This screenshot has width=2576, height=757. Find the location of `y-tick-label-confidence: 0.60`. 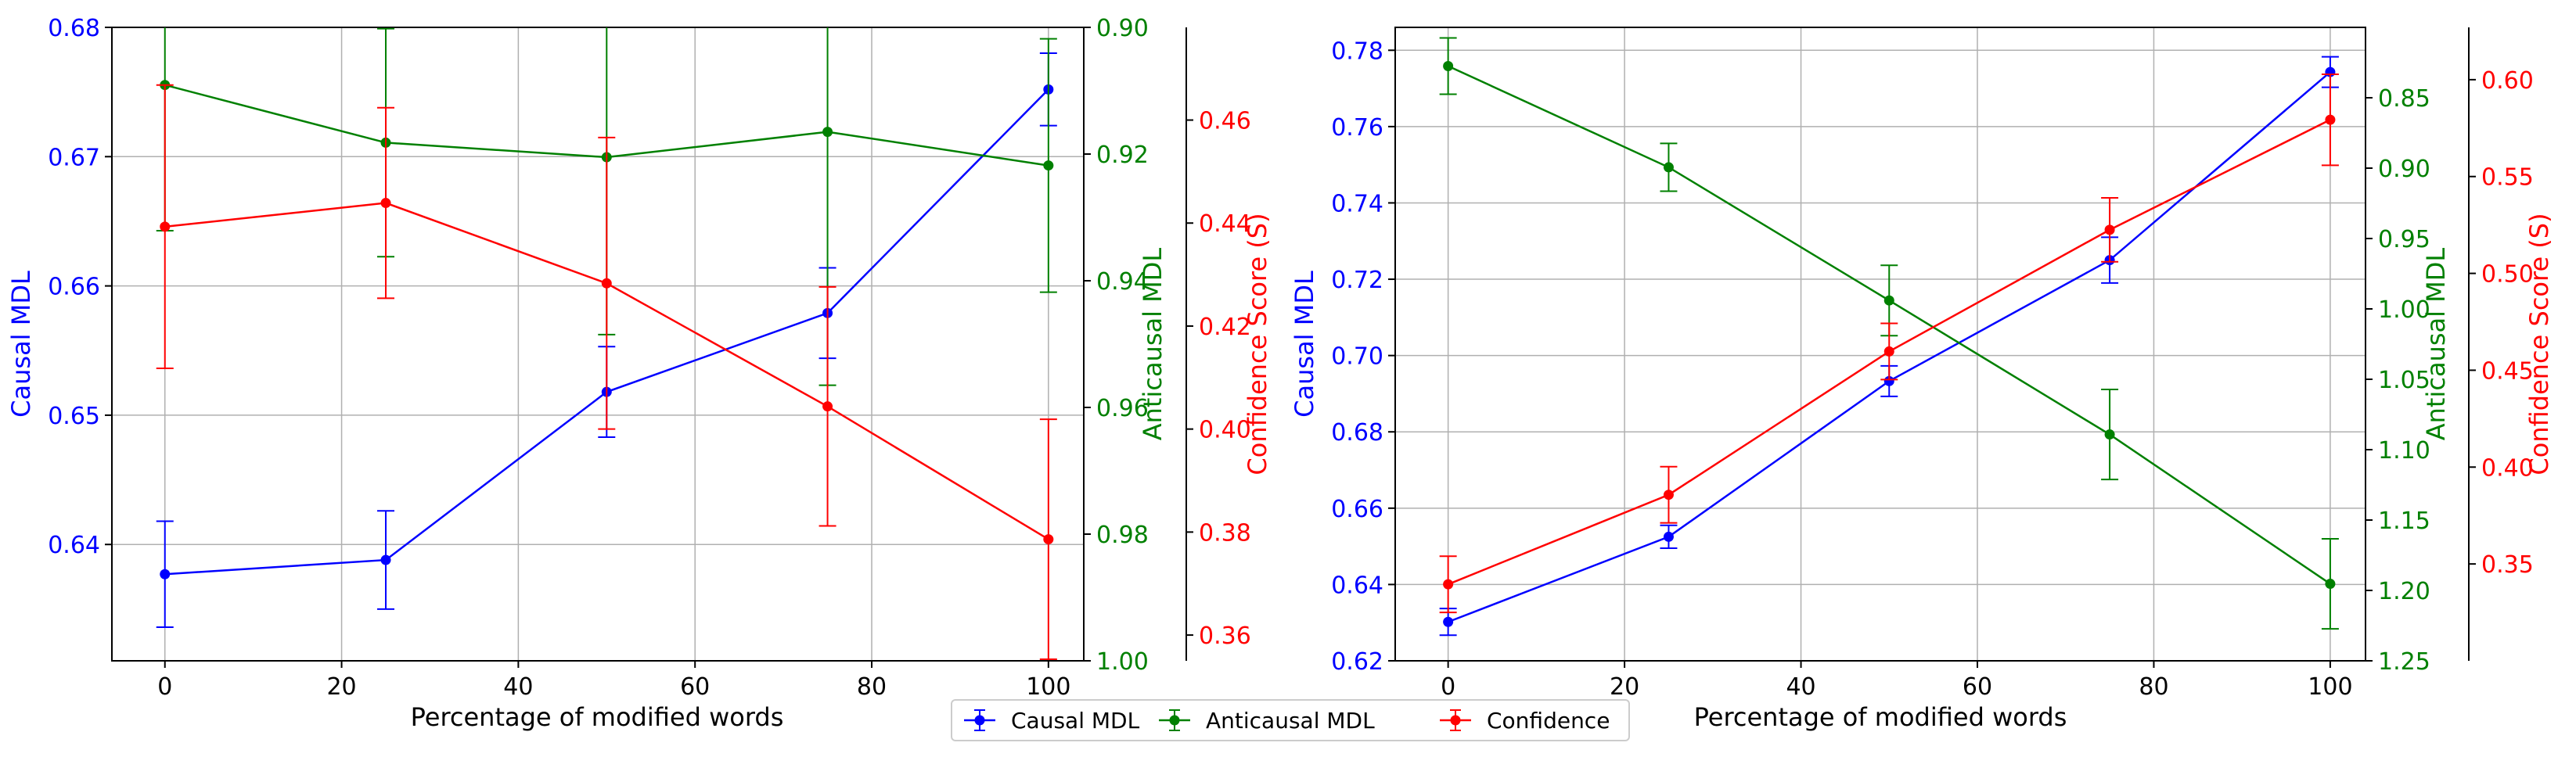

y-tick-label-confidence: 0.60 is located at coordinates (2507, 81).